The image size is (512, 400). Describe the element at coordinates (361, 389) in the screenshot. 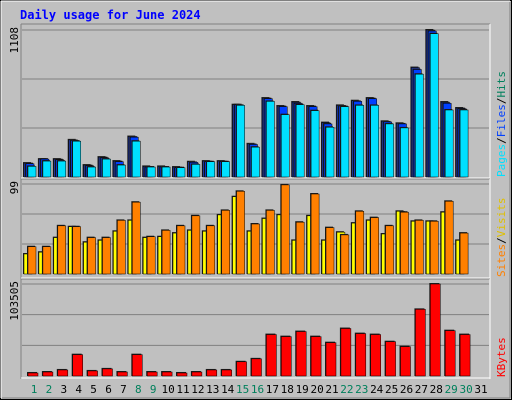

I see `x-tick-label: 23` at that location.